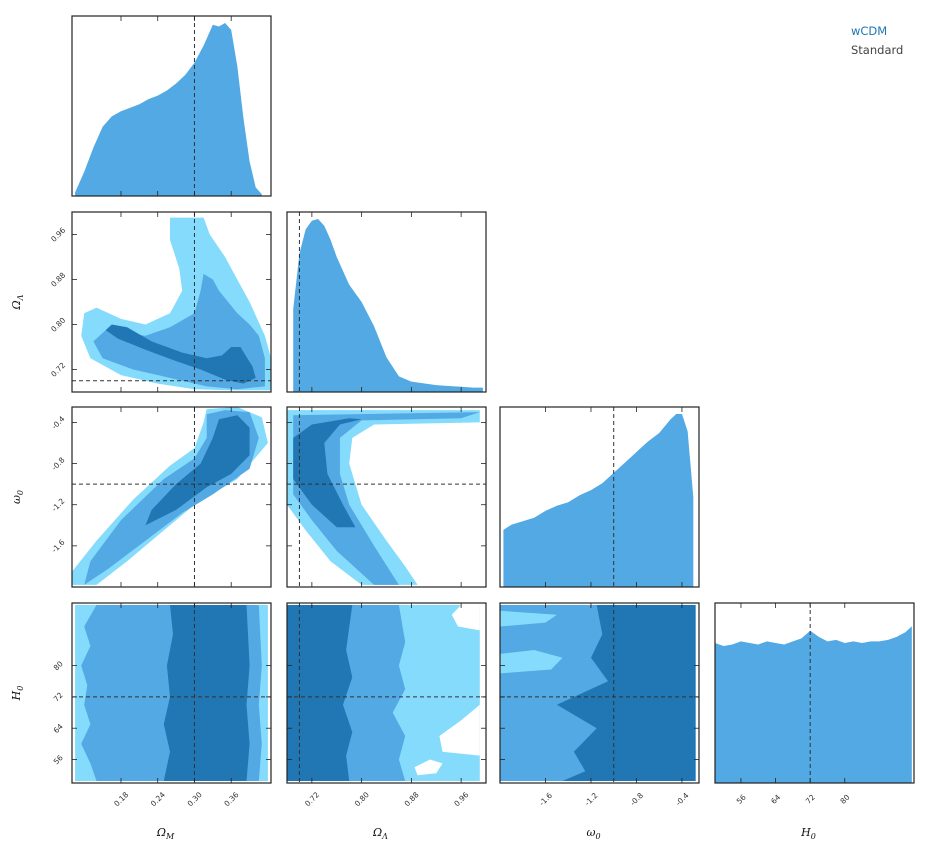 The width and height of the screenshot is (927, 852). I want to click on marginal-om, so click(171, 106).